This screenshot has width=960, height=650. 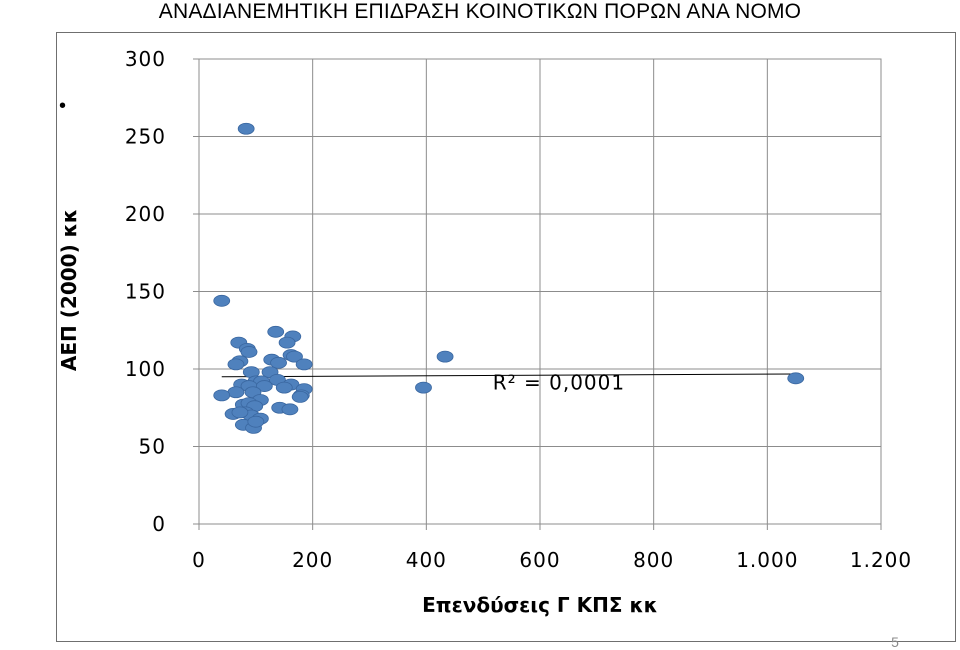 What do you see at coordinates (540, 605) in the screenshot?
I see `x-axis-label: Επενδύσεις Γ ΚΠΣ κκ` at bounding box center [540, 605].